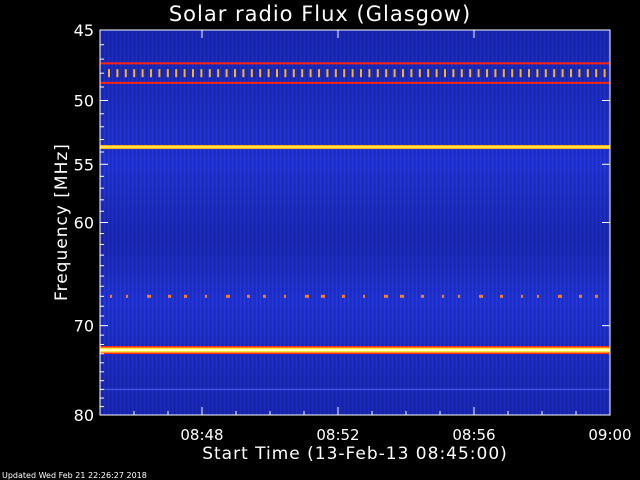  What do you see at coordinates (201, 435) in the screenshot?
I see `x-tick-label: 08:48` at bounding box center [201, 435].